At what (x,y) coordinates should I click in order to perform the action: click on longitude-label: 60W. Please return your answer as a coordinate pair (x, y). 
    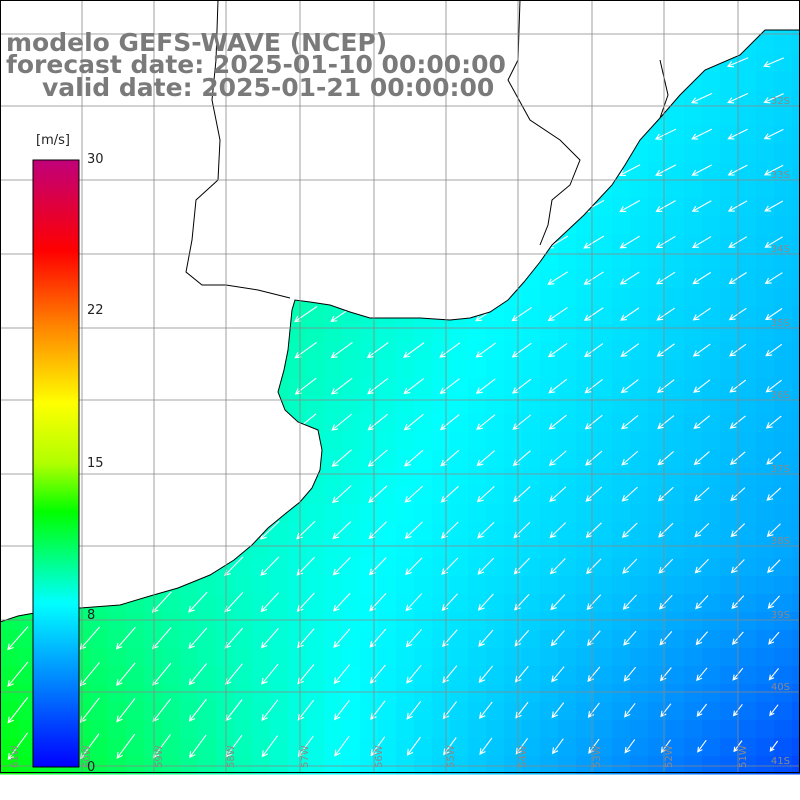
    Looking at the image, I should click on (87, 756).